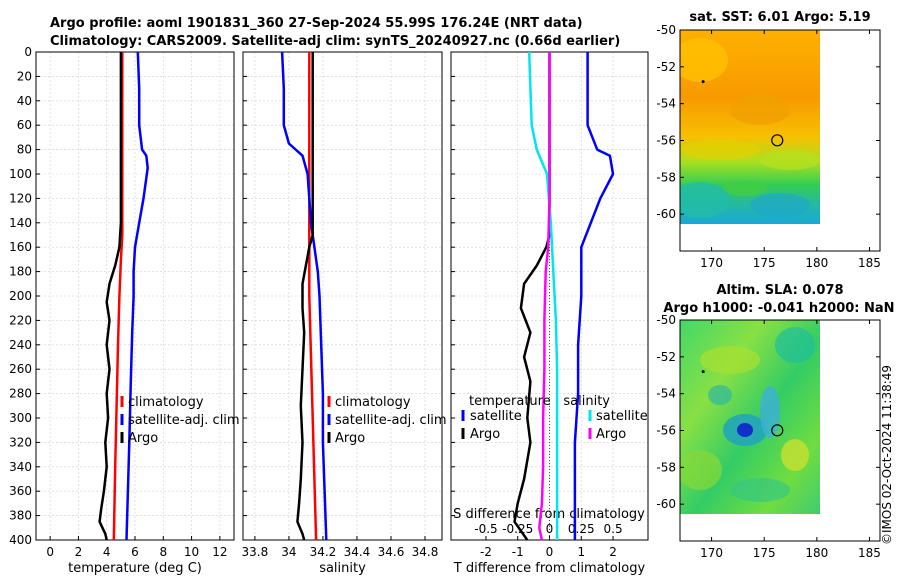 This screenshot has height=580, width=900. I want to click on sla-small-marker, so click(703, 372).